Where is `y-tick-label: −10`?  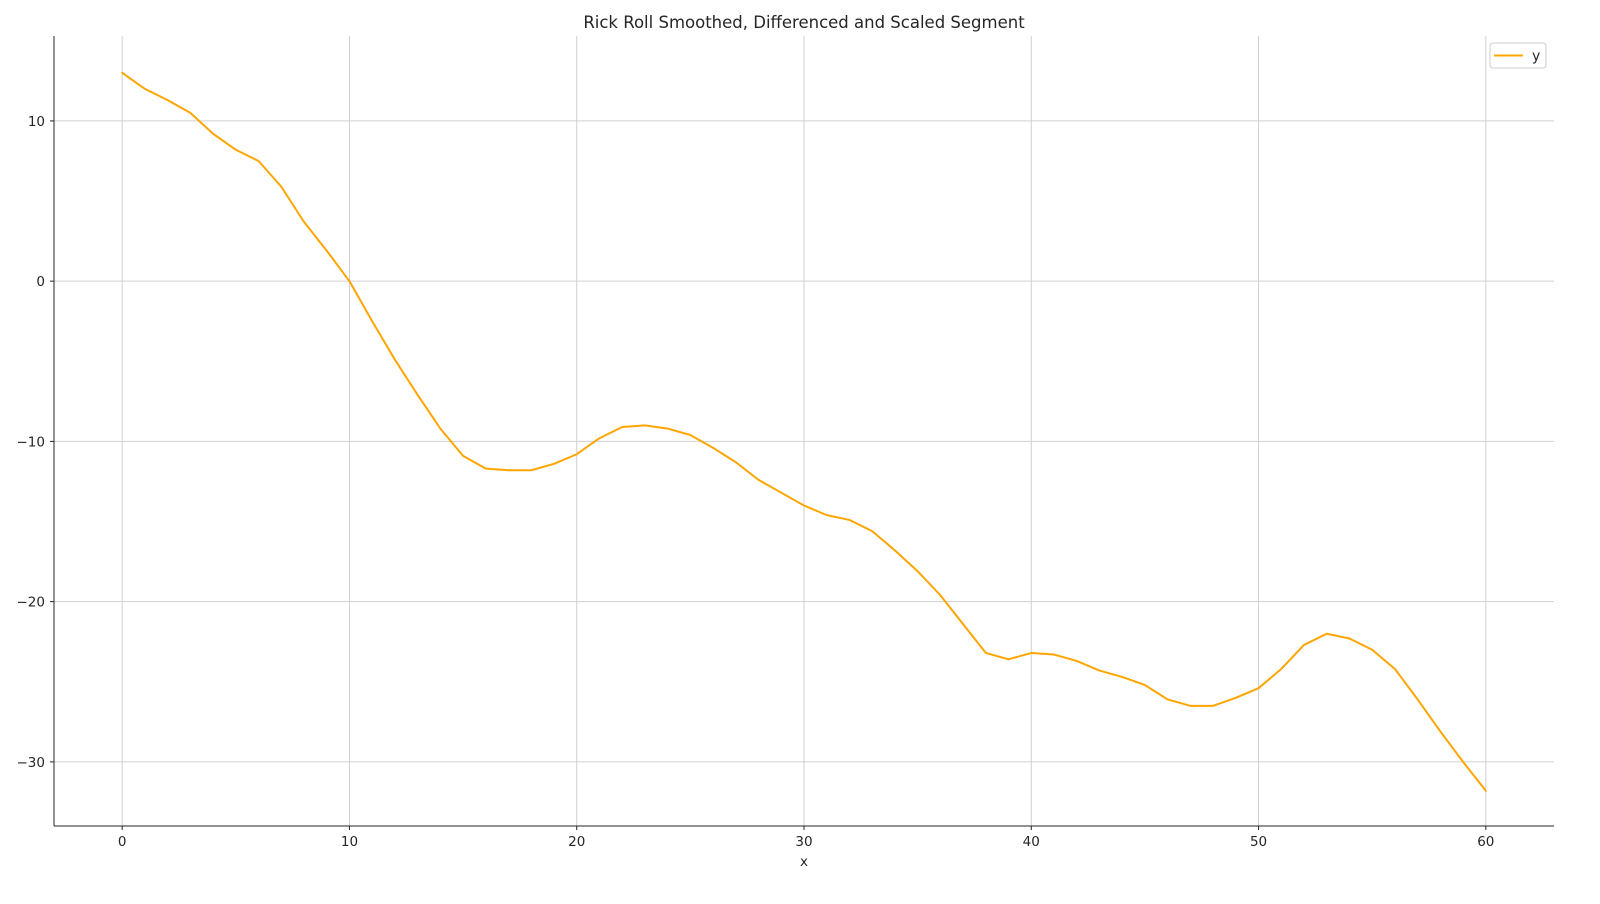 y-tick-label: −10 is located at coordinates (31, 442).